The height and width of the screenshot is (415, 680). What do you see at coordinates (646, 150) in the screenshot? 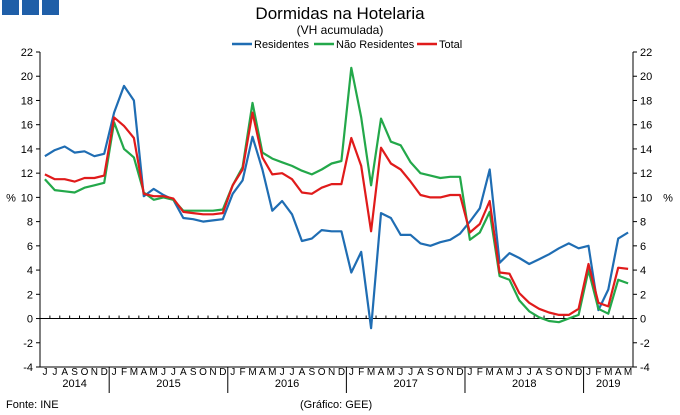
I see `y-tick-label-right: 14` at bounding box center [646, 150].